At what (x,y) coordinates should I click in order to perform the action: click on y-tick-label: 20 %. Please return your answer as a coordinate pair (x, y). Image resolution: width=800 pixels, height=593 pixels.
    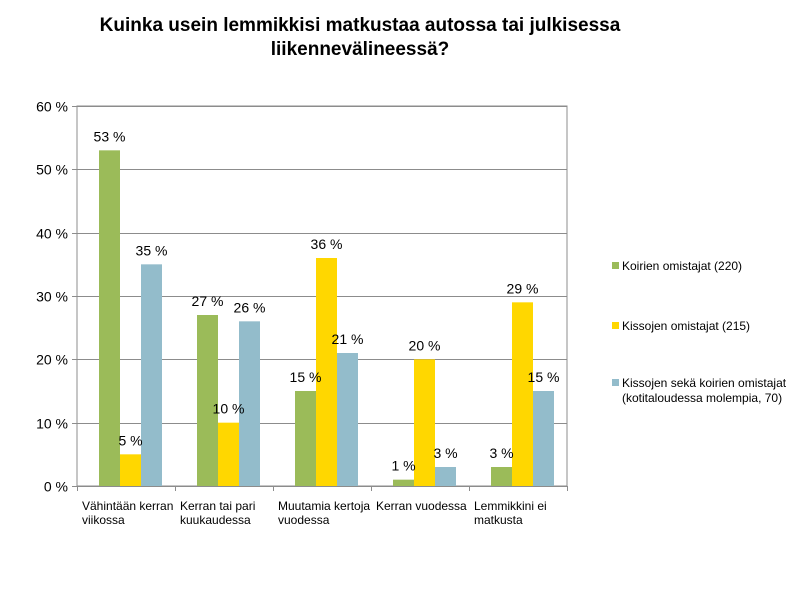
    Looking at the image, I should click on (52, 360).